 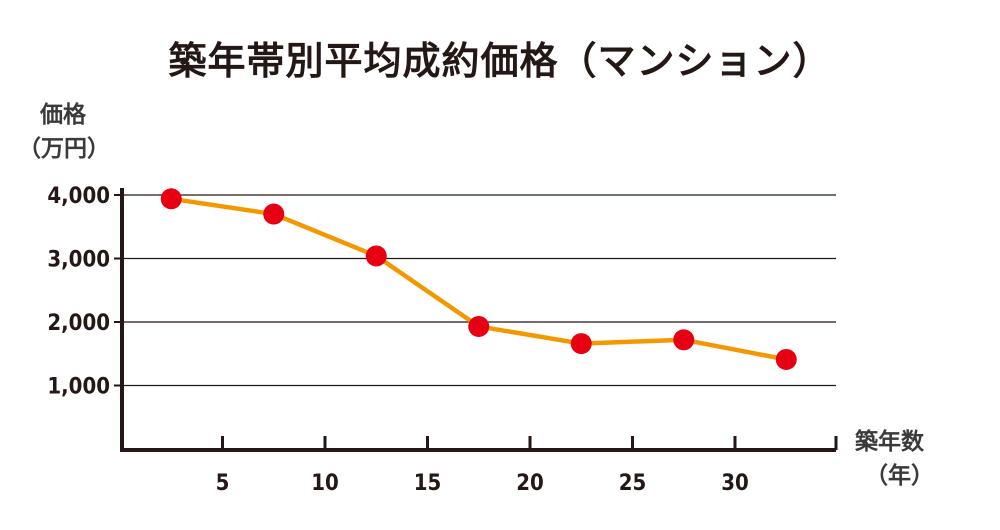 What do you see at coordinates (78, 196) in the screenshot?
I see `y-tick-label-4000: 4,000` at bounding box center [78, 196].